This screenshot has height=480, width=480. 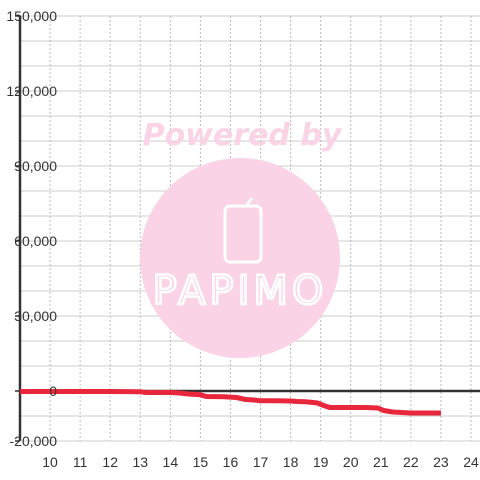 I want to click on series-line, so click(x=230, y=402).